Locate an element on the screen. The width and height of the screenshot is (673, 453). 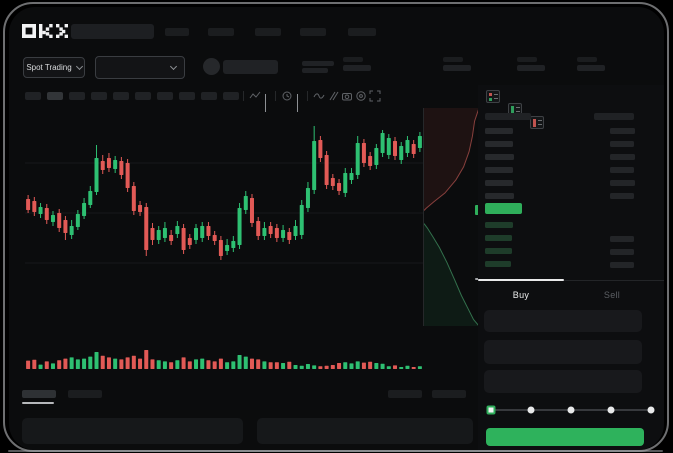
ask-rows-left is located at coordinates (499, 167).